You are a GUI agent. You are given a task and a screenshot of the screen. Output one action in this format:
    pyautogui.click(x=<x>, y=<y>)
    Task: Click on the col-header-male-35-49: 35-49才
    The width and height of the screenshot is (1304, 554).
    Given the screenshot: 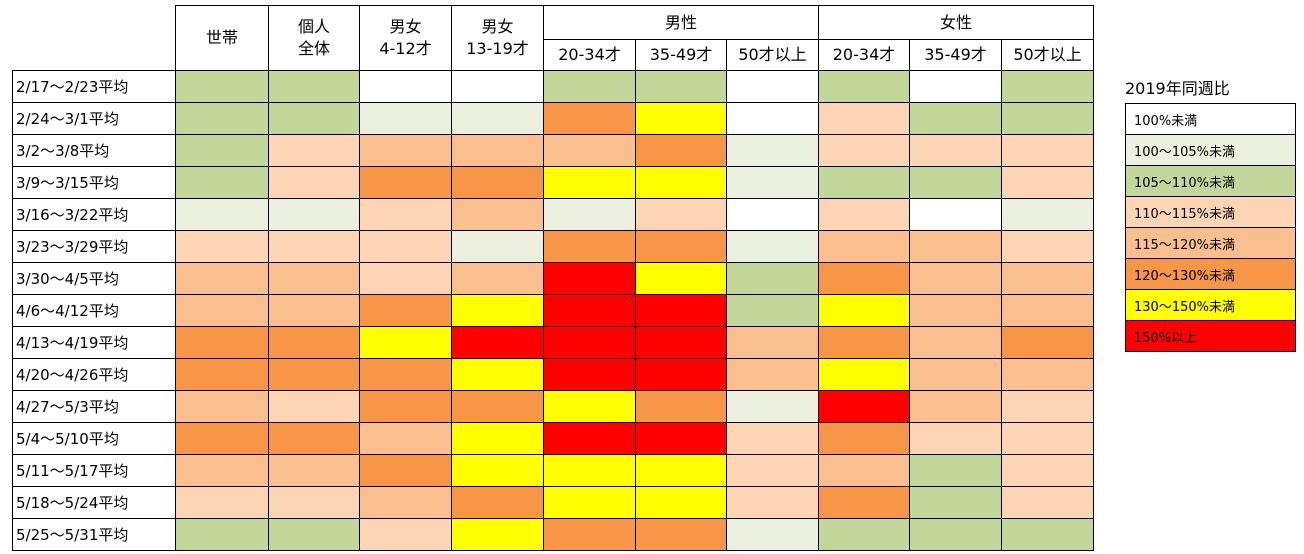 What is the action you would take?
    pyautogui.click(x=681, y=55)
    